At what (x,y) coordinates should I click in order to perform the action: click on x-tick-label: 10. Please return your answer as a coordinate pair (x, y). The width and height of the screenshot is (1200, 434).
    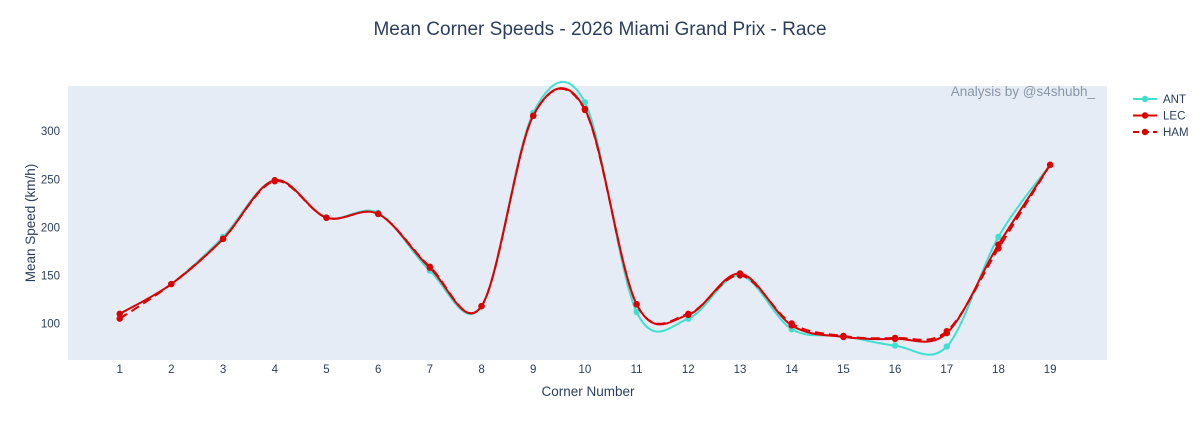
    Looking at the image, I should click on (585, 370).